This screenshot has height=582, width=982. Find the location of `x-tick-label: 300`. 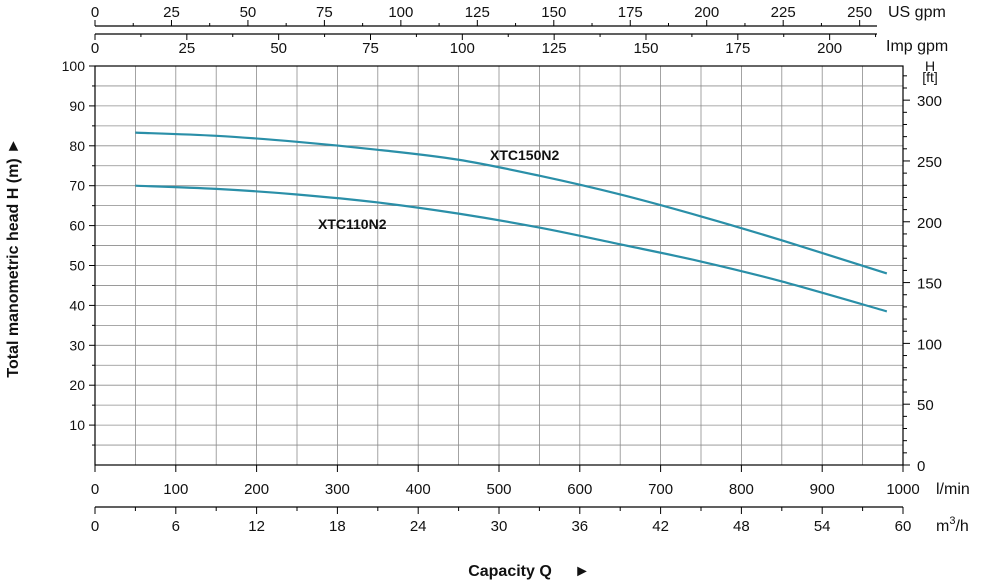

x-tick-label: 300 is located at coordinates (337, 489).